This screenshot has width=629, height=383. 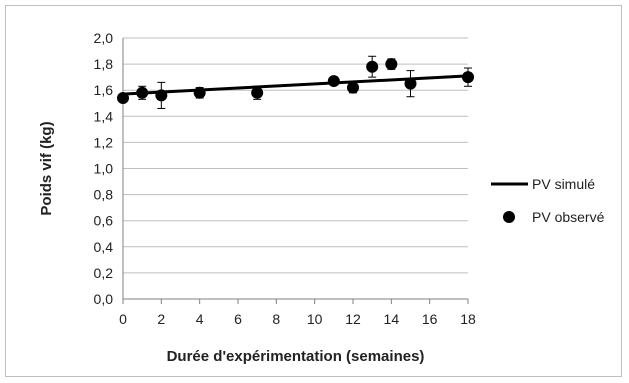 I want to click on legend-marker-swatch, so click(x=509, y=217).